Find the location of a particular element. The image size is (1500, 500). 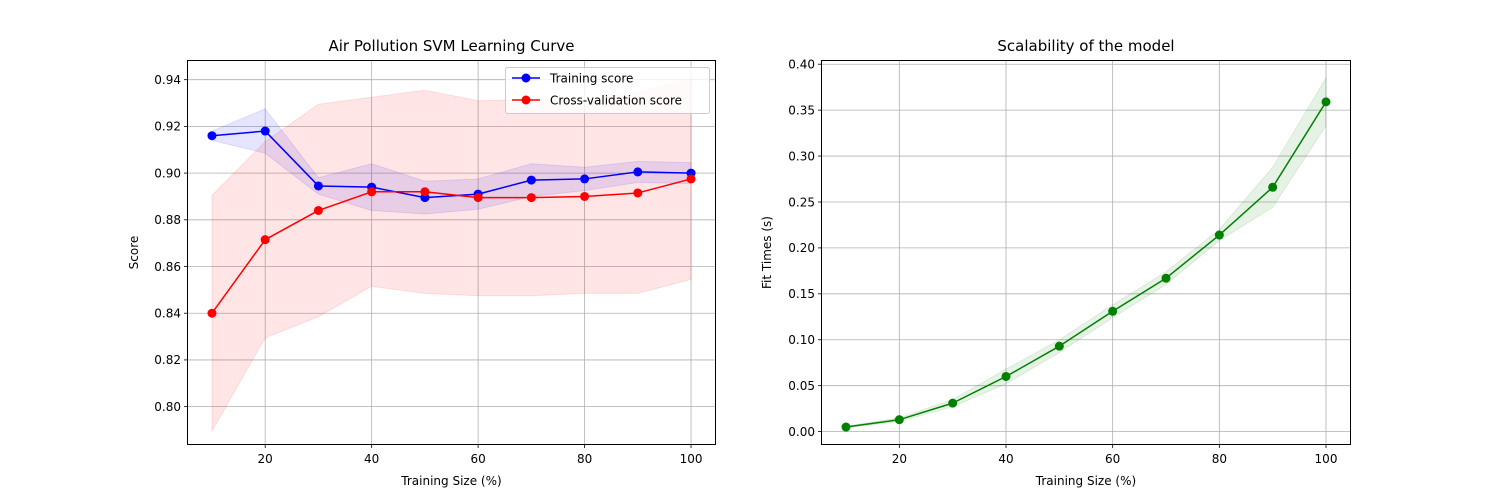

scalability-y-tick-label: 0.40 is located at coordinates (801, 65).